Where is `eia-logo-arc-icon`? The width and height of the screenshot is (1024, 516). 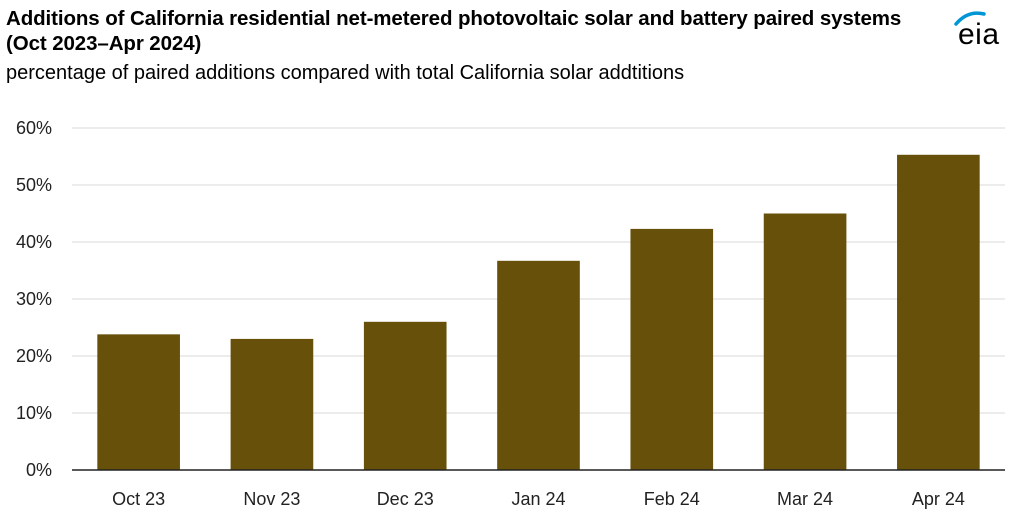 eia-logo-arc-icon is located at coordinates (970, 18).